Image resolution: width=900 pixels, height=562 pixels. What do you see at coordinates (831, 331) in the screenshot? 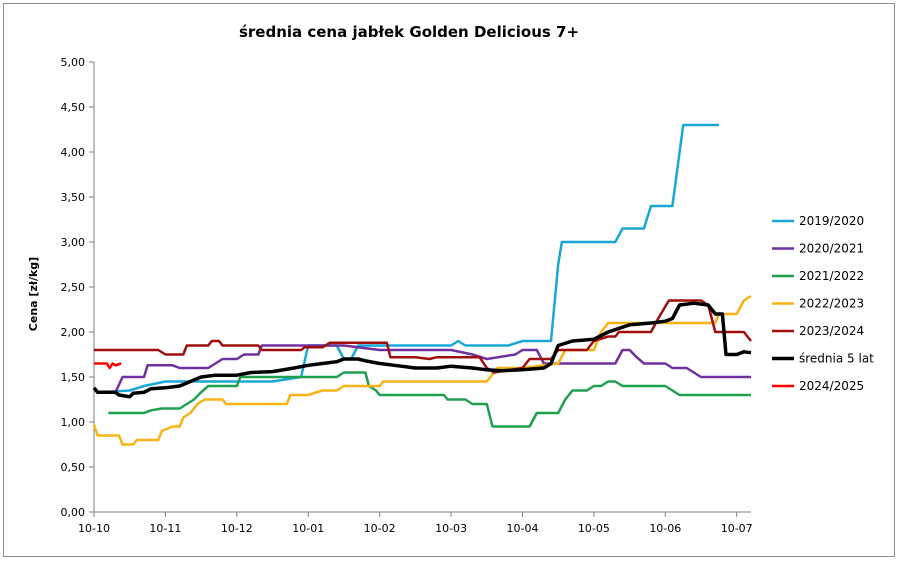
I see `legend-entry: 2023/2024` at bounding box center [831, 331].